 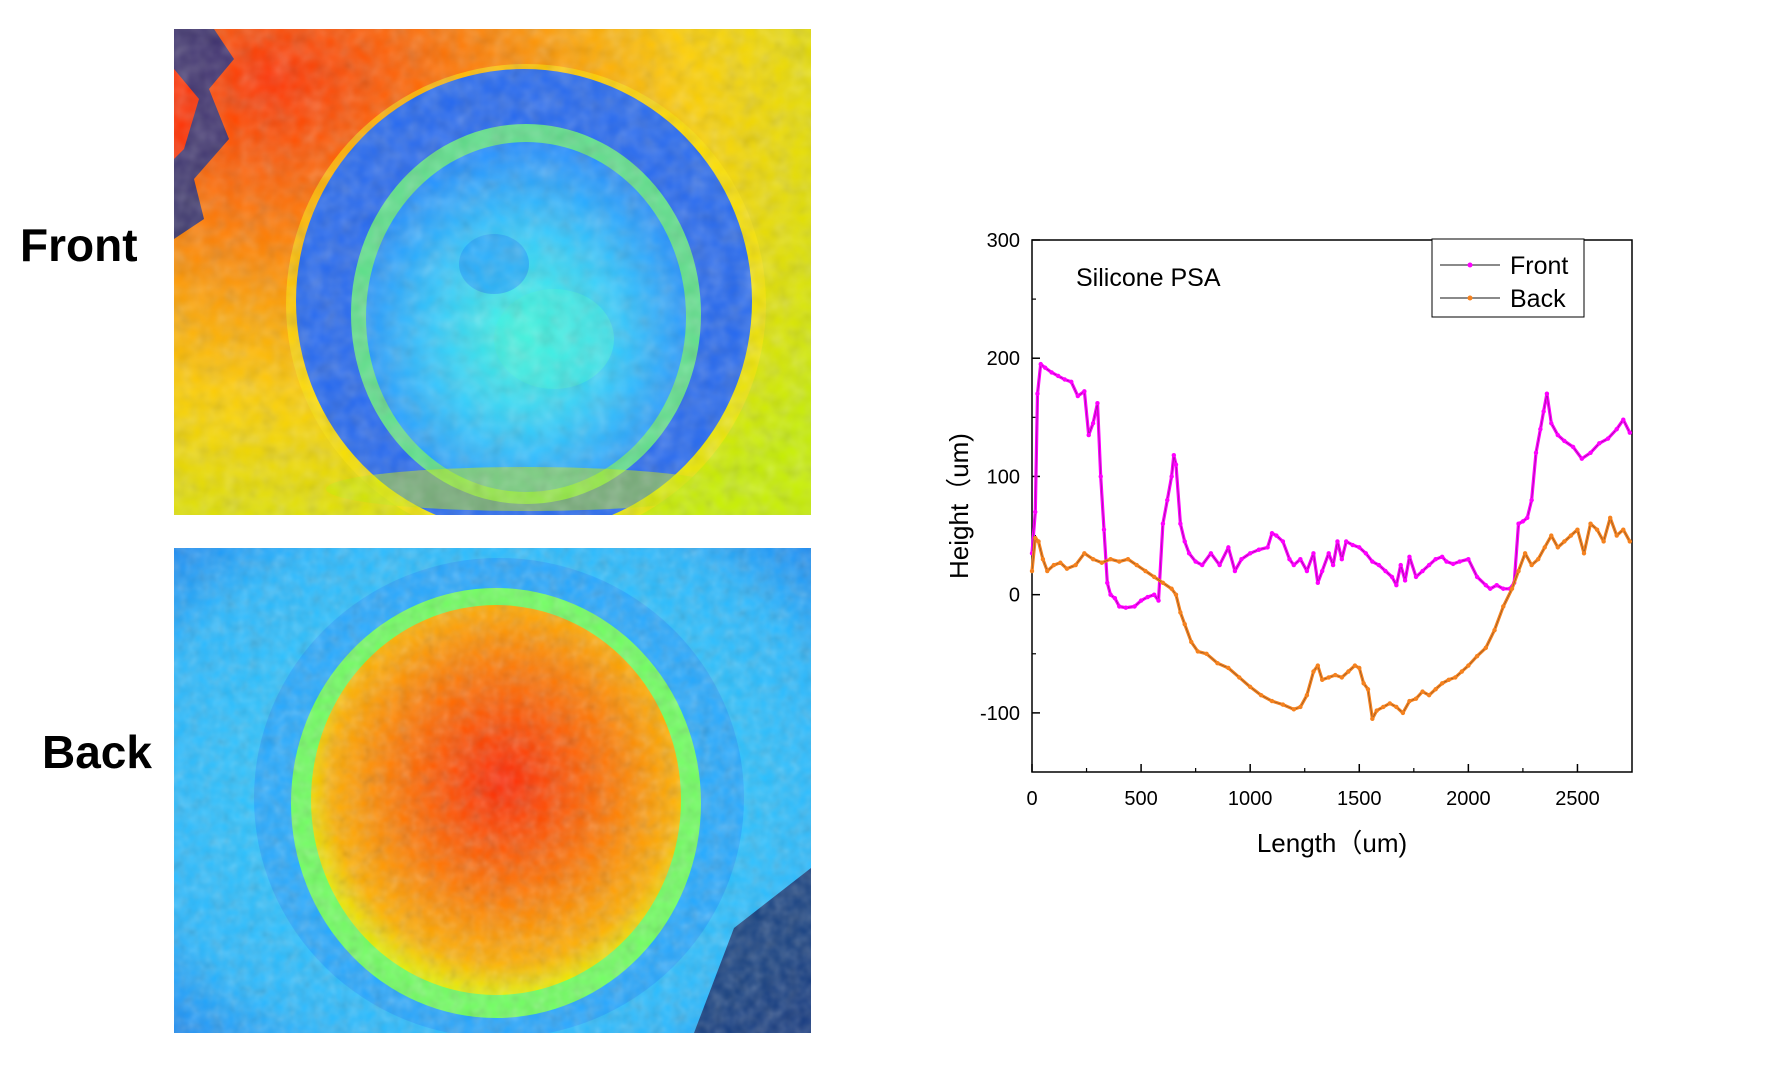 I want to click on back-panel-label: Back, so click(x=97, y=752).